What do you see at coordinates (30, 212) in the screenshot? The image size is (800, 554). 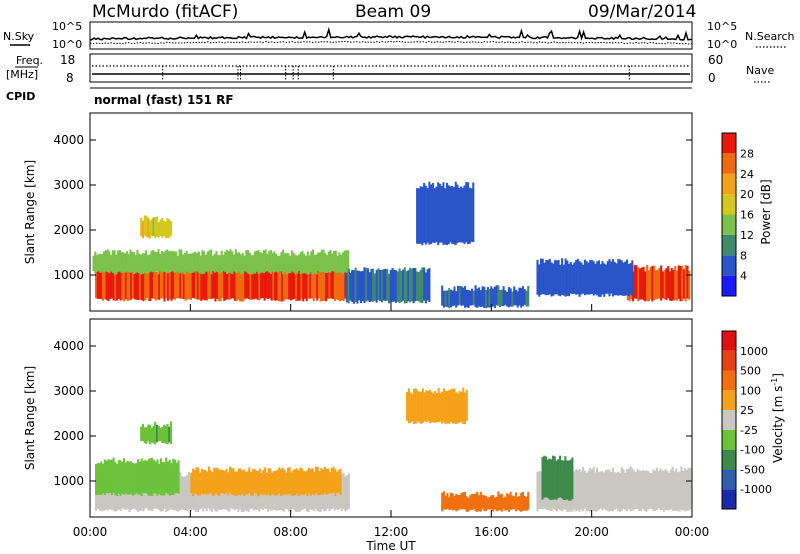 I see `power-ylabel: Slant Range [km]` at bounding box center [30, 212].